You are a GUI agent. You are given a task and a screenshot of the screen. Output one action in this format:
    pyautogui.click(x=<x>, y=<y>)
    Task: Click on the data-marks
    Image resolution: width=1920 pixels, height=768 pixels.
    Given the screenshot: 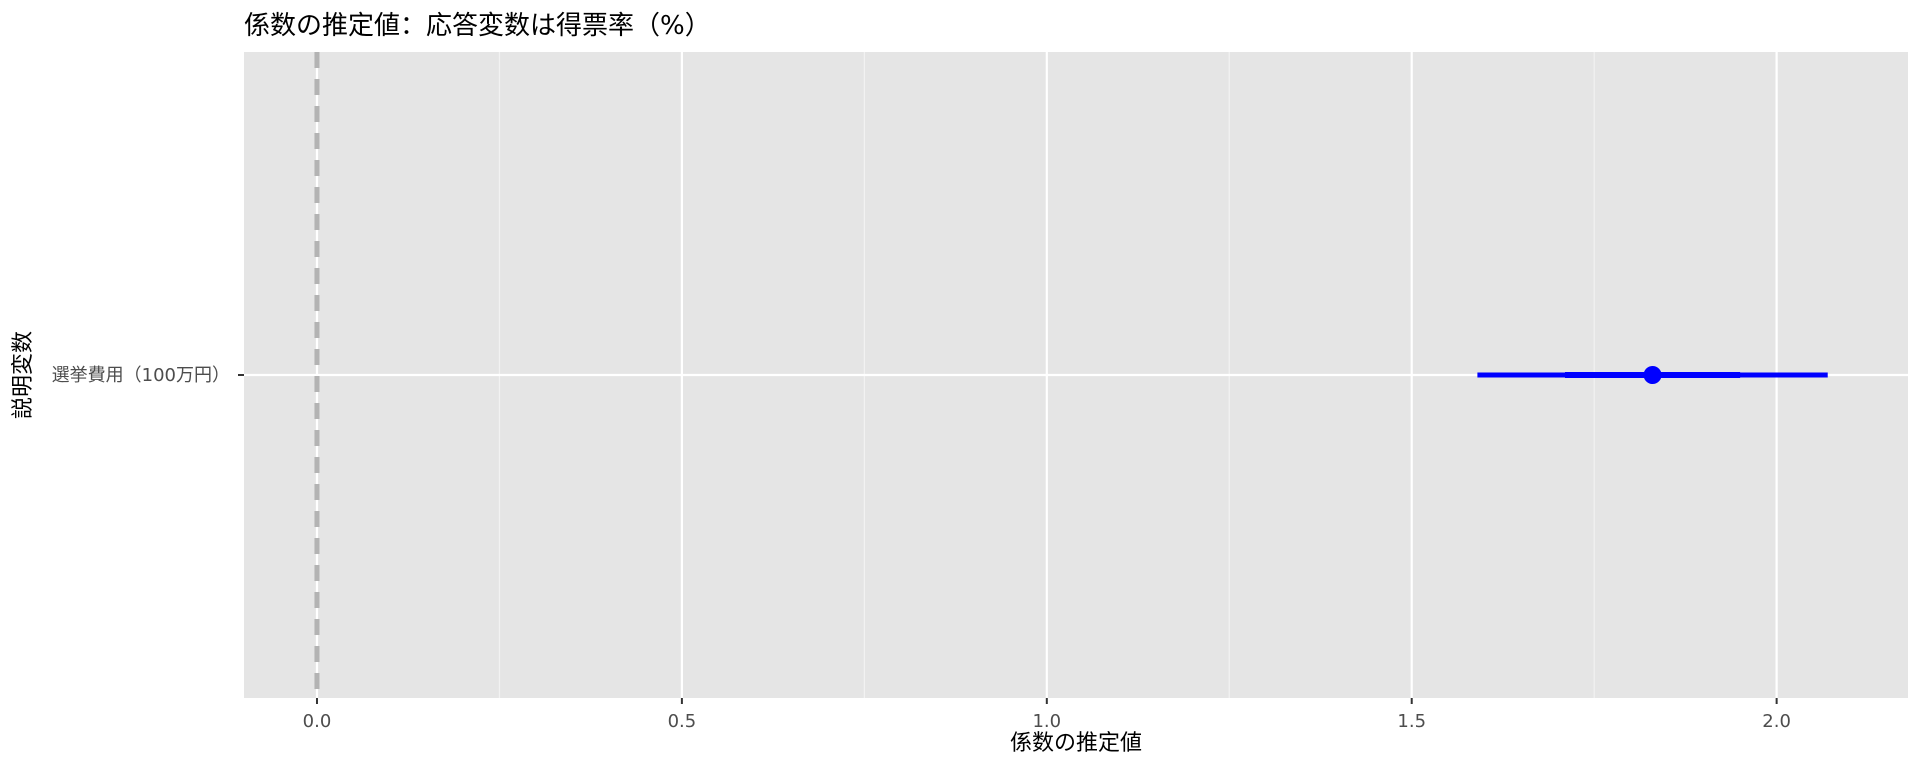 What is the action you would take?
    pyautogui.click(x=1652, y=375)
    